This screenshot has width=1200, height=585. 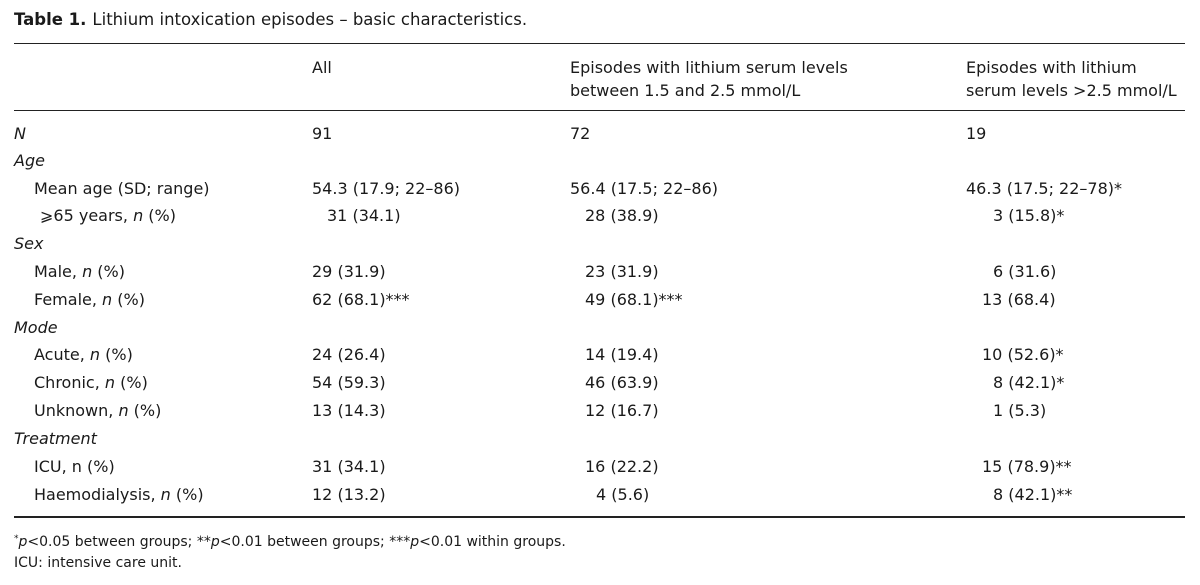 What do you see at coordinates (108, 215) in the screenshot?
I see `row-label-age65: ⩾65 years, n (%)` at bounding box center [108, 215].